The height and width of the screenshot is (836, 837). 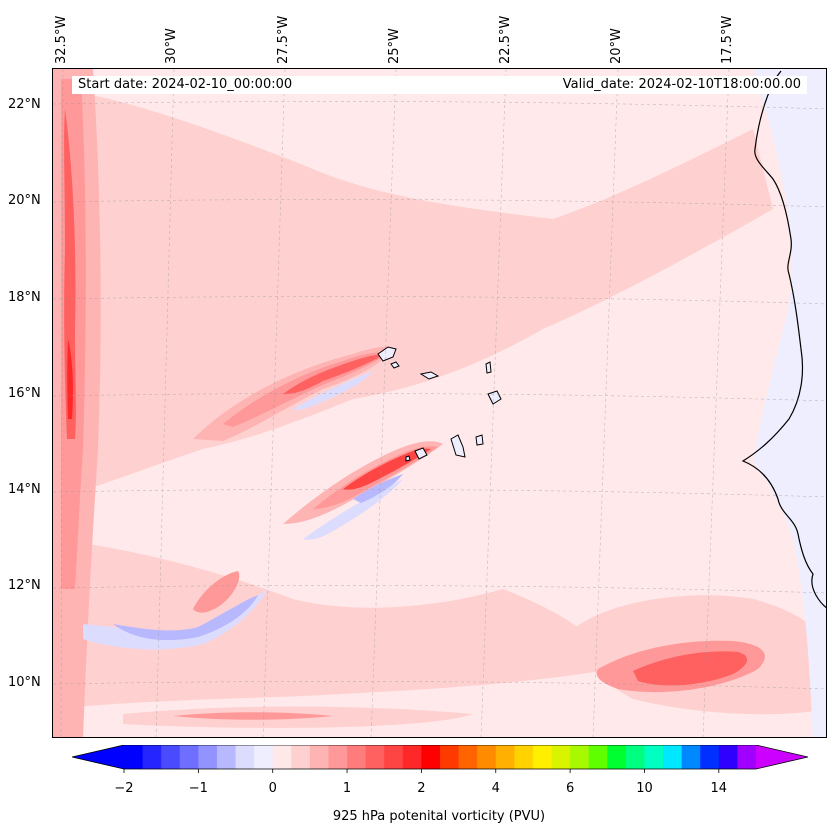 I want to click on pv-streak-north-negative, so click(x=333, y=390).